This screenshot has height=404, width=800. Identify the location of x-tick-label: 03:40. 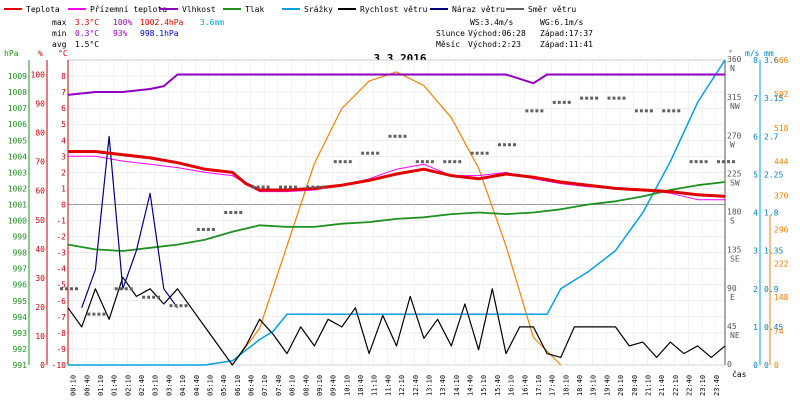
(169, 385).